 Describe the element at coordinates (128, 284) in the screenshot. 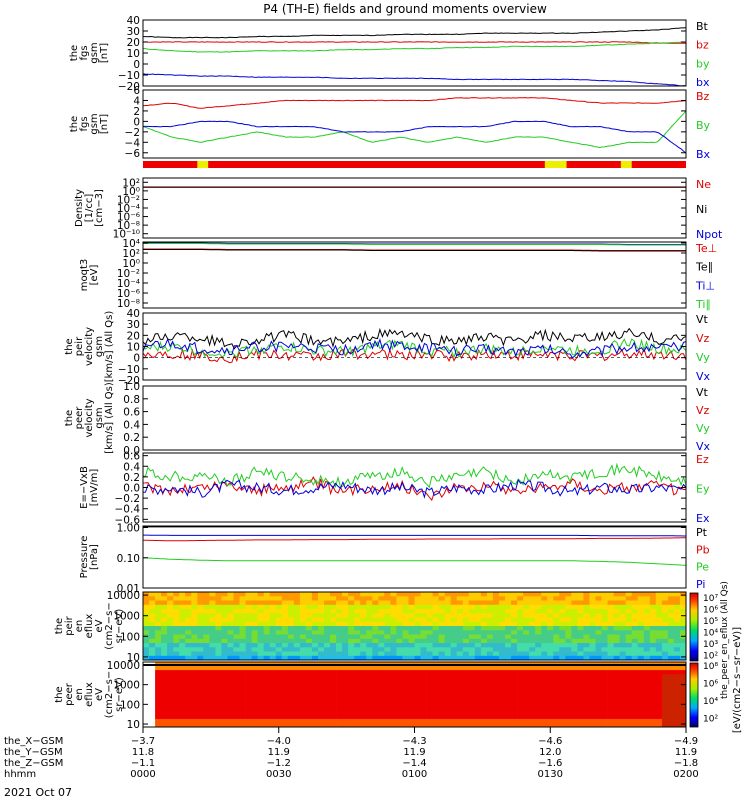

I see `y-tick-label: 10⁻⁴` at that location.